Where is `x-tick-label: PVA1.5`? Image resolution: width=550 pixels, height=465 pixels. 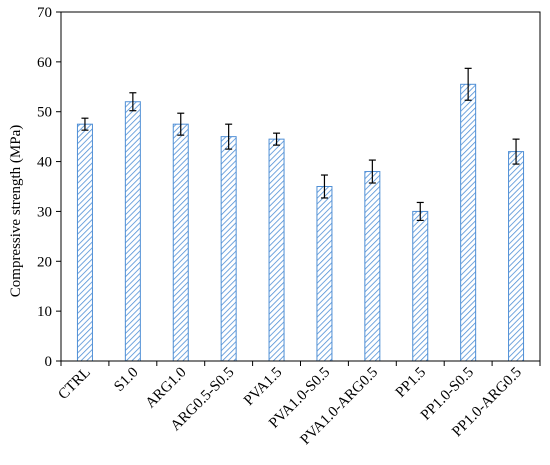
x-tick-label: PVA1.5 is located at coordinates (263, 387).